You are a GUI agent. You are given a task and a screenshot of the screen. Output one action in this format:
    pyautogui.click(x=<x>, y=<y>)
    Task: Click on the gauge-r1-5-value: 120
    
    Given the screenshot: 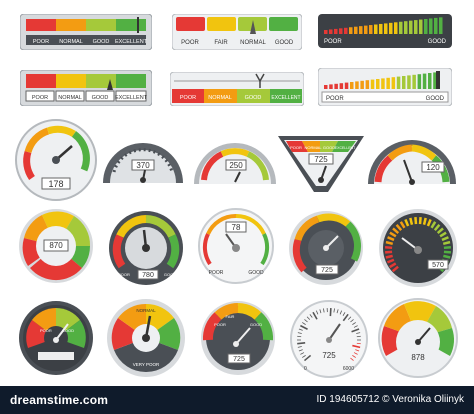 What is the action you would take?
    pyautogui.click(x=433, y=167)
    